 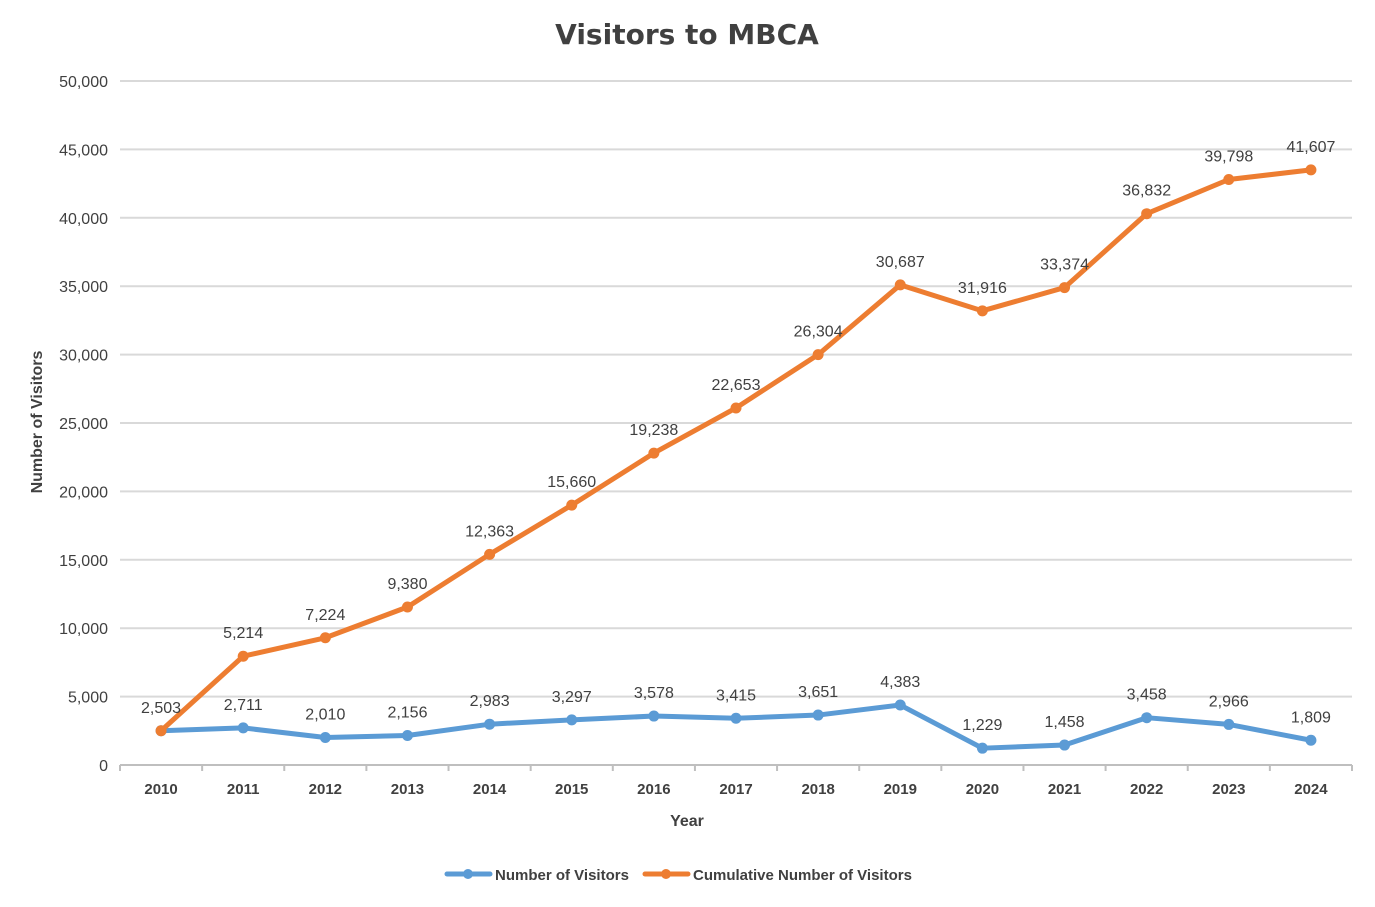 I want to click on data-label: 31,916, so click(x=982, y=288).